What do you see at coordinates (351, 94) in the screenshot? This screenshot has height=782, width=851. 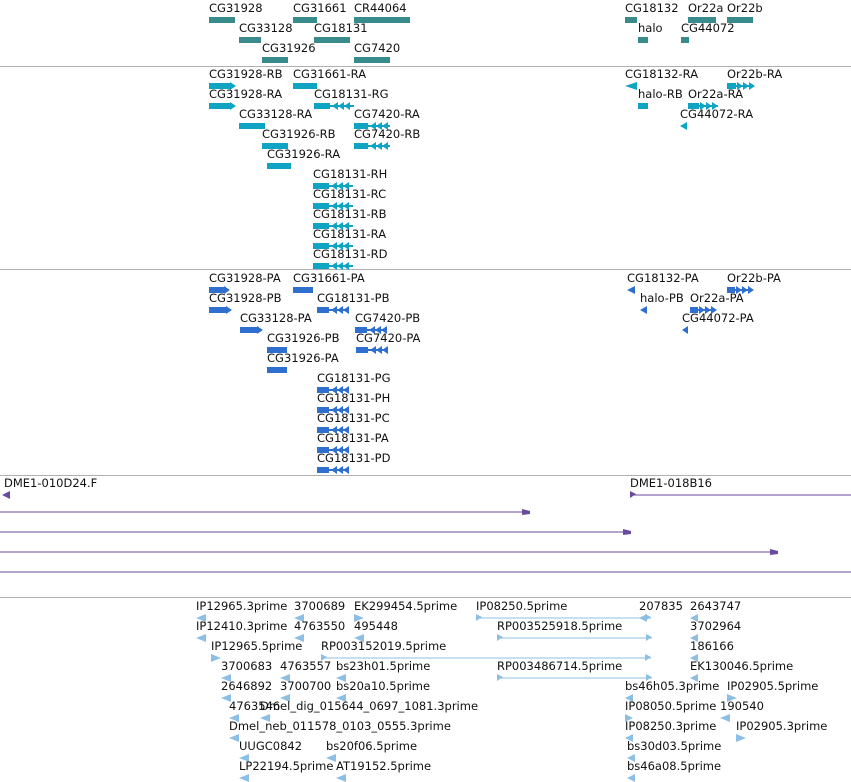 I see `feature-label: CG18131-RG` at bounding box center [351, 94].